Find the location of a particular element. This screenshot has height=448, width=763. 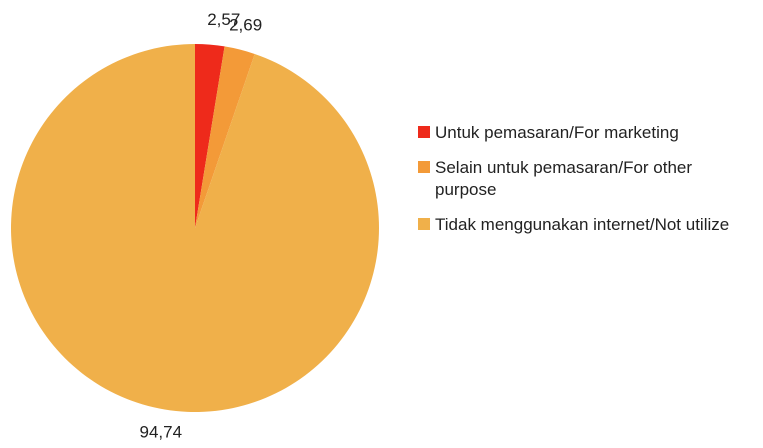

legend-item: Untuk pemasaran/For marketing is located at coordinates (578, 133).